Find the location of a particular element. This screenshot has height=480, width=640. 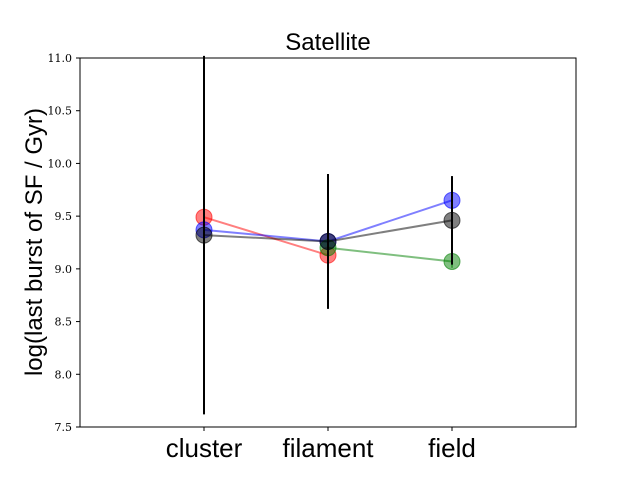

x-tick-label: cluster is located at coordinates (204, 448).